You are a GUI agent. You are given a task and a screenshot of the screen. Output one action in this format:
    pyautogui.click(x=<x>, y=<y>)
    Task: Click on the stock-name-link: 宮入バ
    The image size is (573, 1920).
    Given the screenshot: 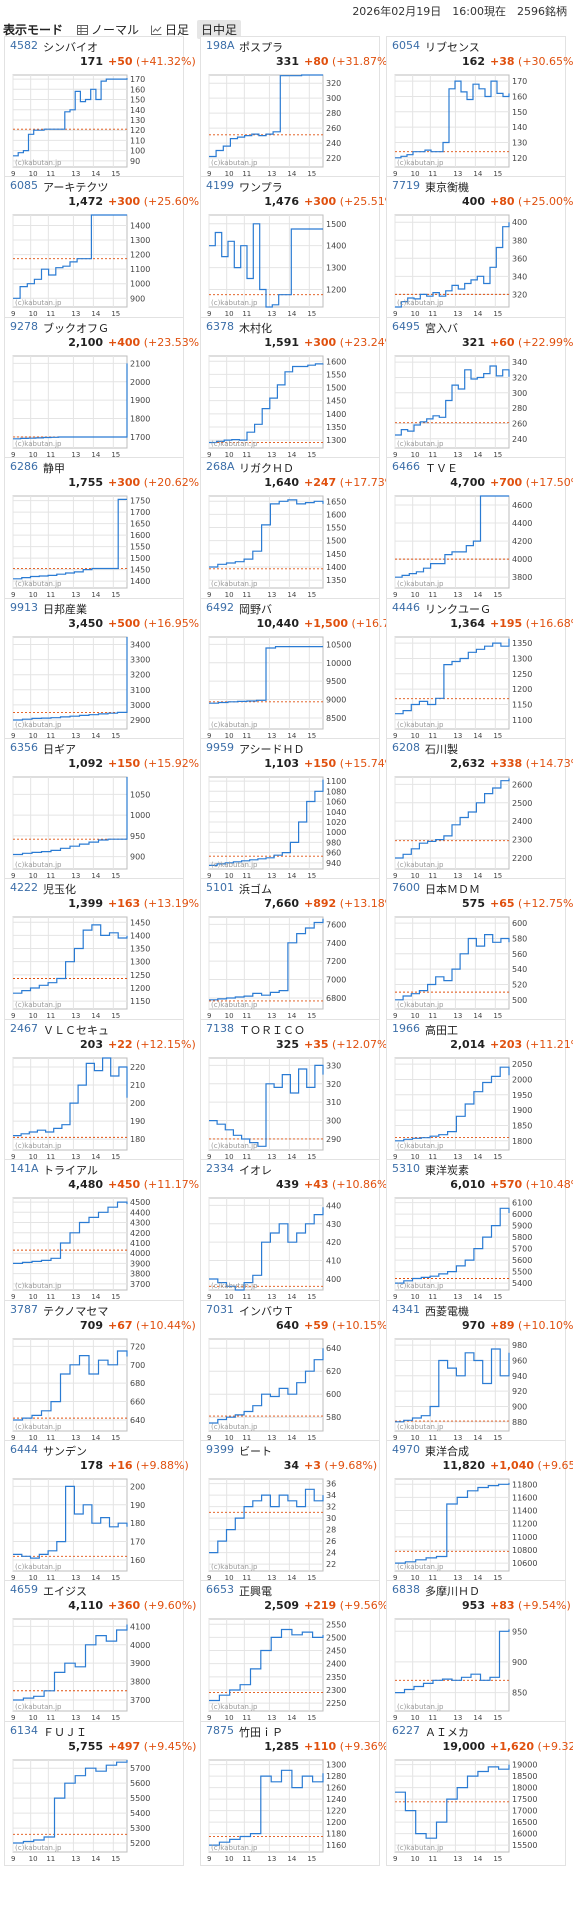 What is the action you would take?
    pyautogui.click(x=441, y=328)
    